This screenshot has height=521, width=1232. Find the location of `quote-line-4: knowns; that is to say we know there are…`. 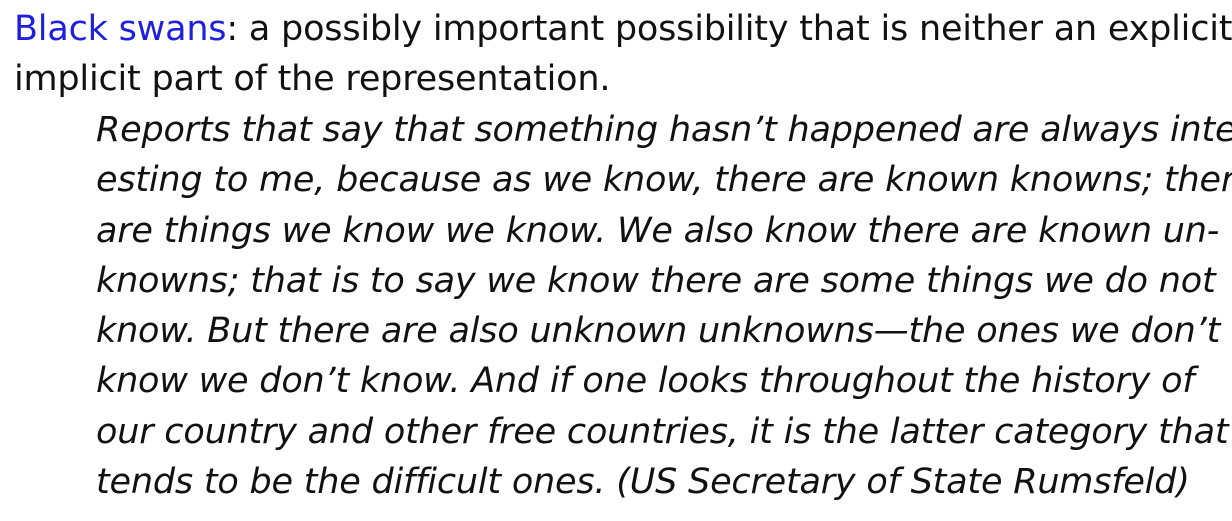

quote-line-4: knowns; that is to say we know there are… is located at coordinates (656, 280).